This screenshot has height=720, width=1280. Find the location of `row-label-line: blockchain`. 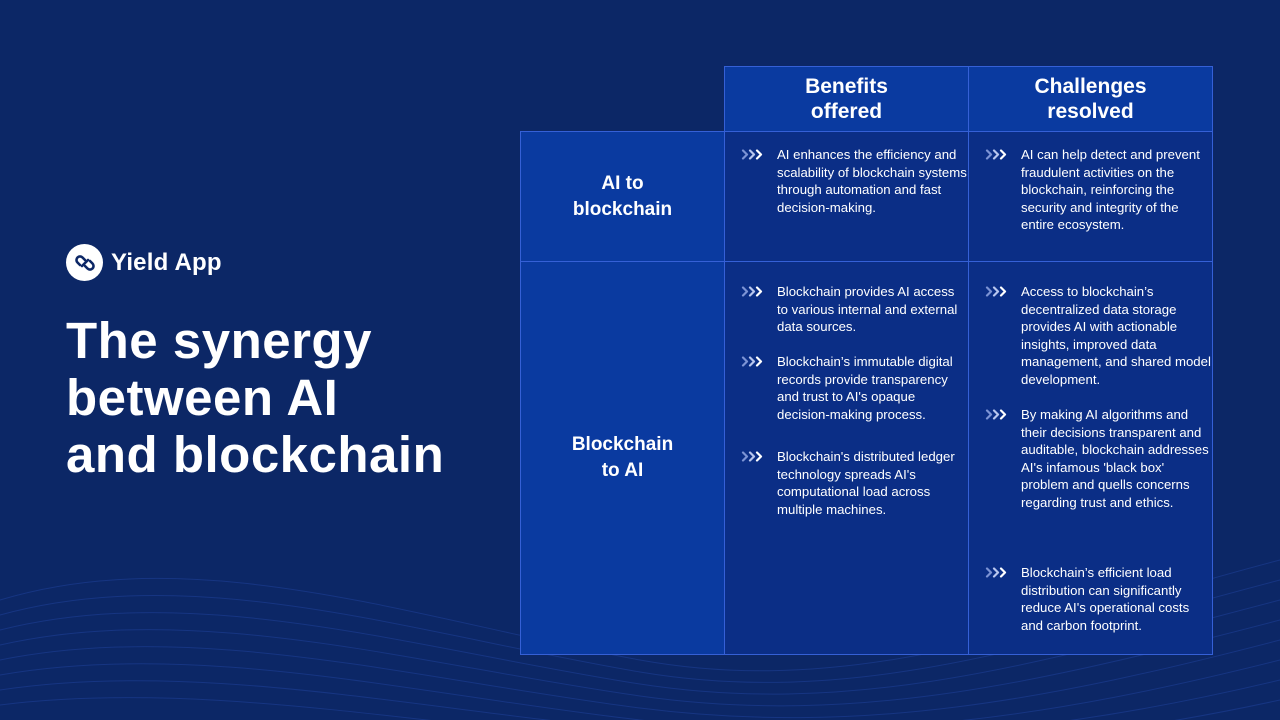

row-label-line: blockchain is located at coordinates (622, 209).